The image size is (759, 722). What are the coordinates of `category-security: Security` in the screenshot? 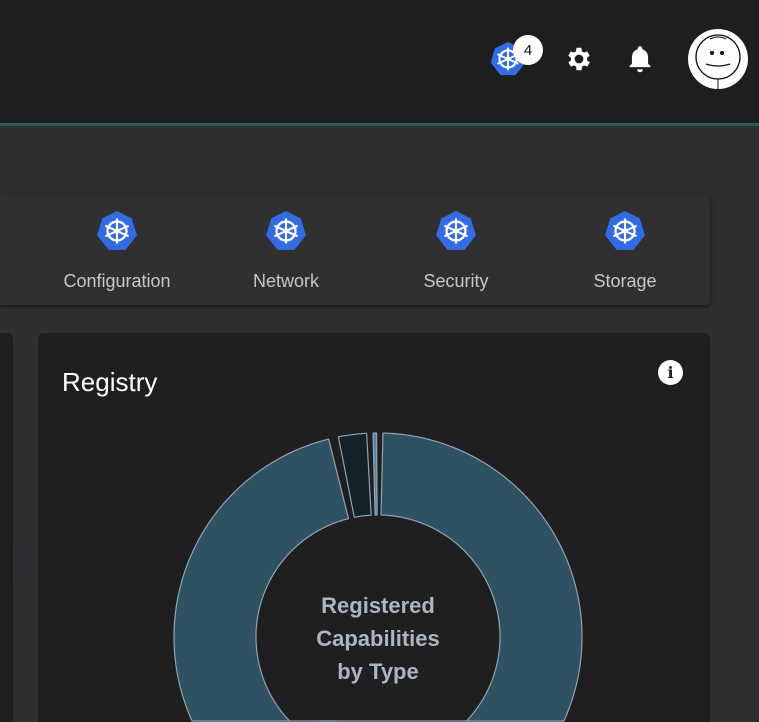 It's located at (456, 251).